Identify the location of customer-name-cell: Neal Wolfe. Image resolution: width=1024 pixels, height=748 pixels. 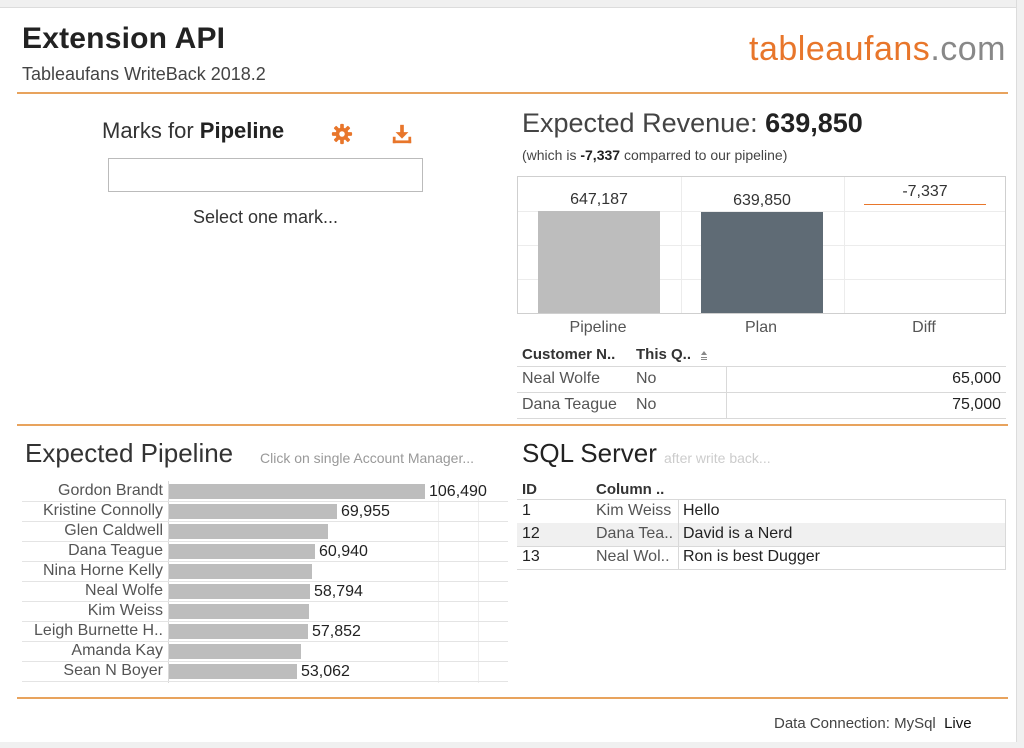
(561, 378).